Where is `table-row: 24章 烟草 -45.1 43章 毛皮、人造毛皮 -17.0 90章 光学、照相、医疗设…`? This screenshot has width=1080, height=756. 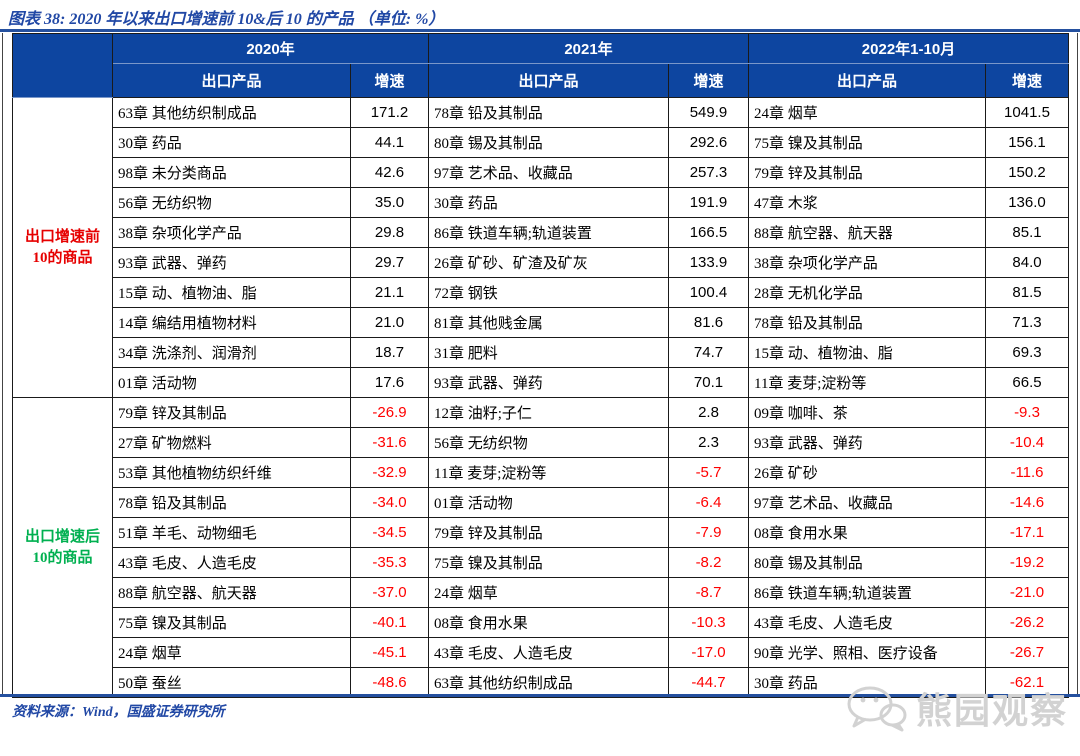
table-row: 24章 烟草 -45.1 43章 毛皮、人造毛皮 -17.0 90章 光学、照相、医疗设… is located at coordinates (541, 652).